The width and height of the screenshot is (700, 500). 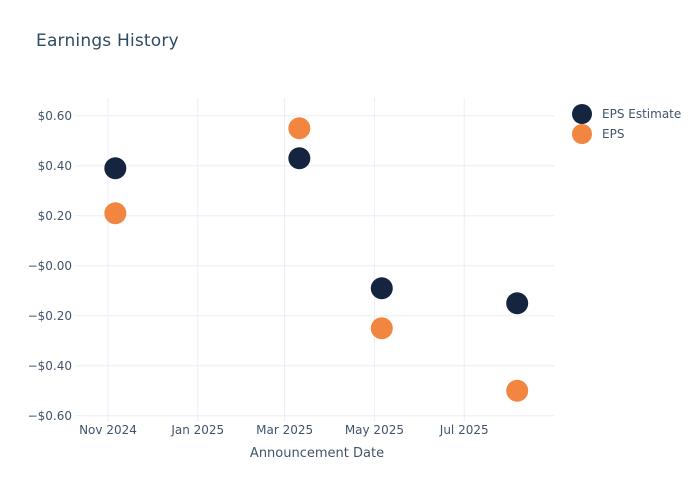 I want to click on legend: EPS Estimate EPS, so click(x=626, y=124).